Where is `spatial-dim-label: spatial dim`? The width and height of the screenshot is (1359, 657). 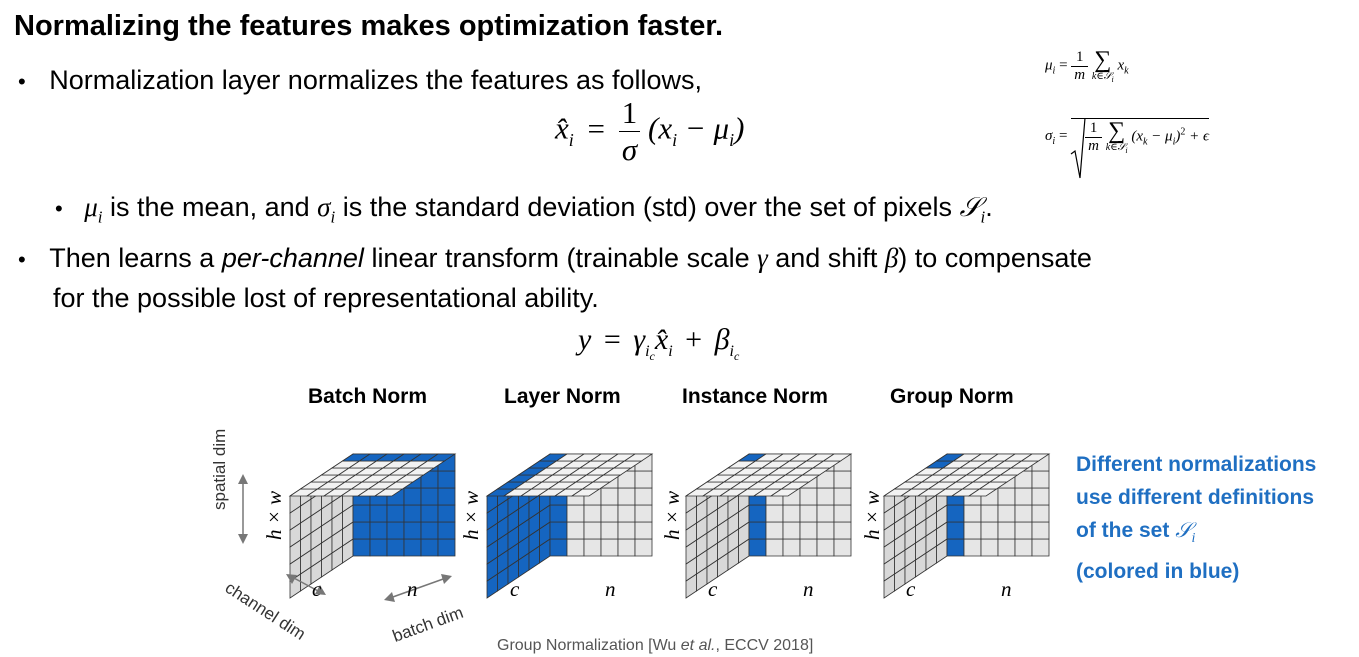 spatial-dim-label: spatial dim is located at coordinates (219, 469).